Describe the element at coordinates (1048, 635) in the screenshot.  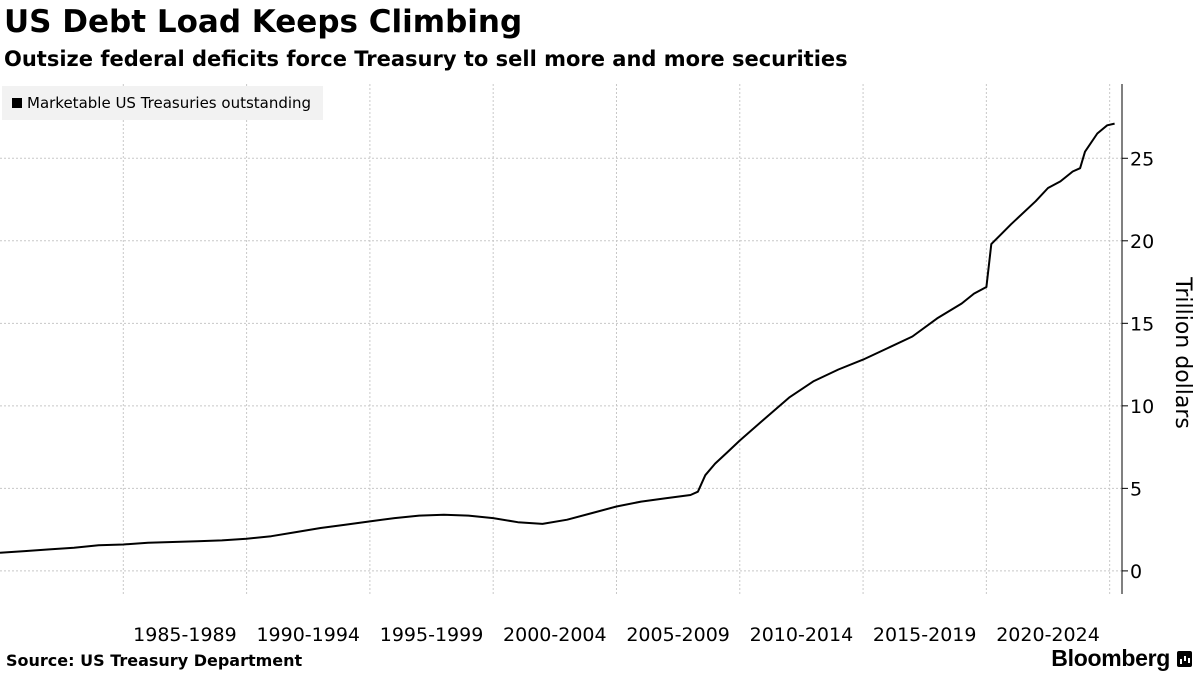
I see `x-category-label: 2020-2024` at that location.